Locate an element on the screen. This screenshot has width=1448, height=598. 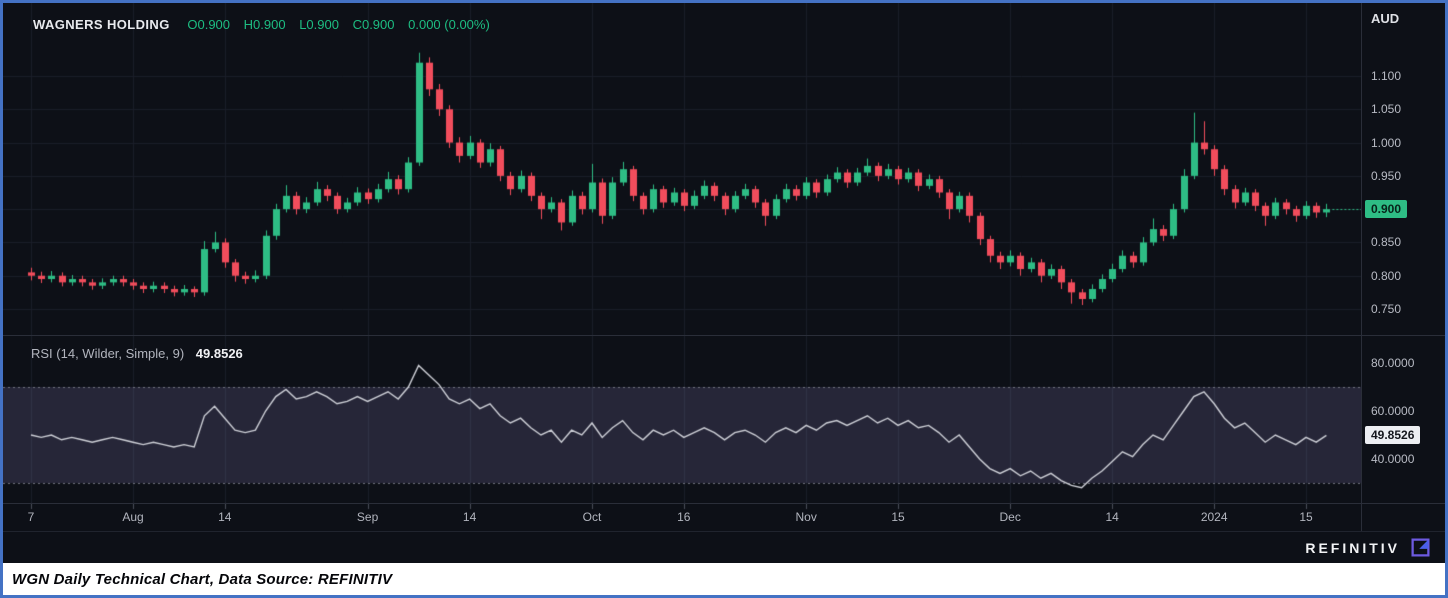
rsi-current-value: 49.8526 is located at coordinates (219, 353).